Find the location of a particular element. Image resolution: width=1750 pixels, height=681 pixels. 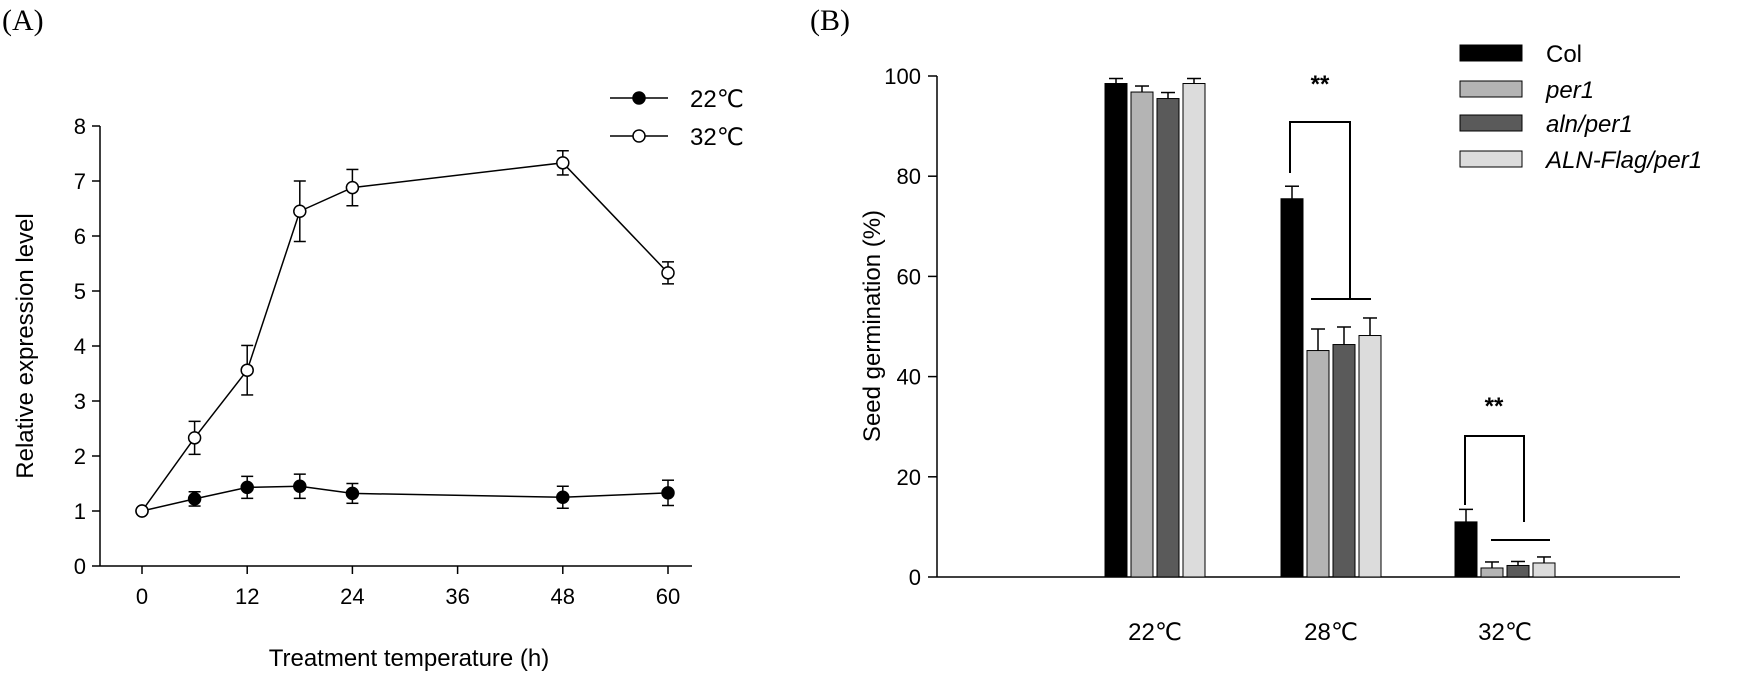

y-tick-label-a: 2 is located at coordinates (80, 456).